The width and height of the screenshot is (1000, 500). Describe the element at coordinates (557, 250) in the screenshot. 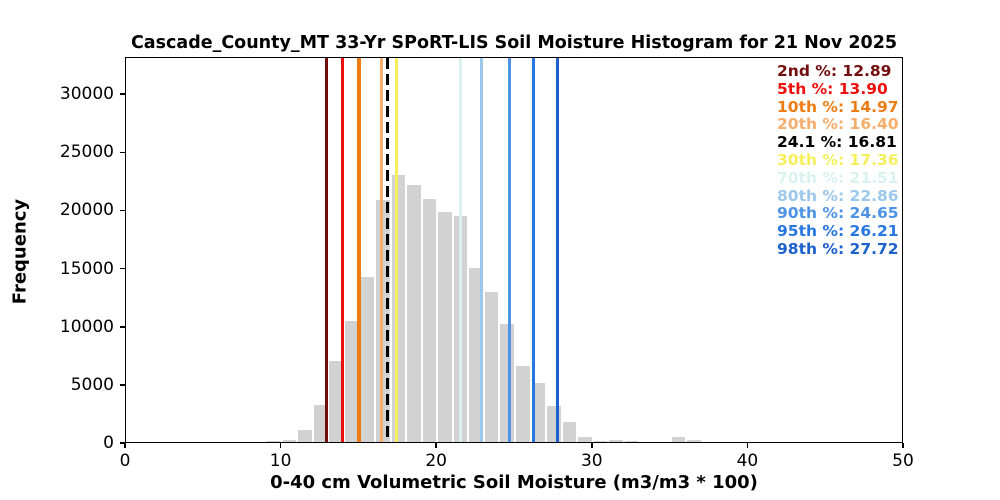

I see `percentile-line-98th` at that location.